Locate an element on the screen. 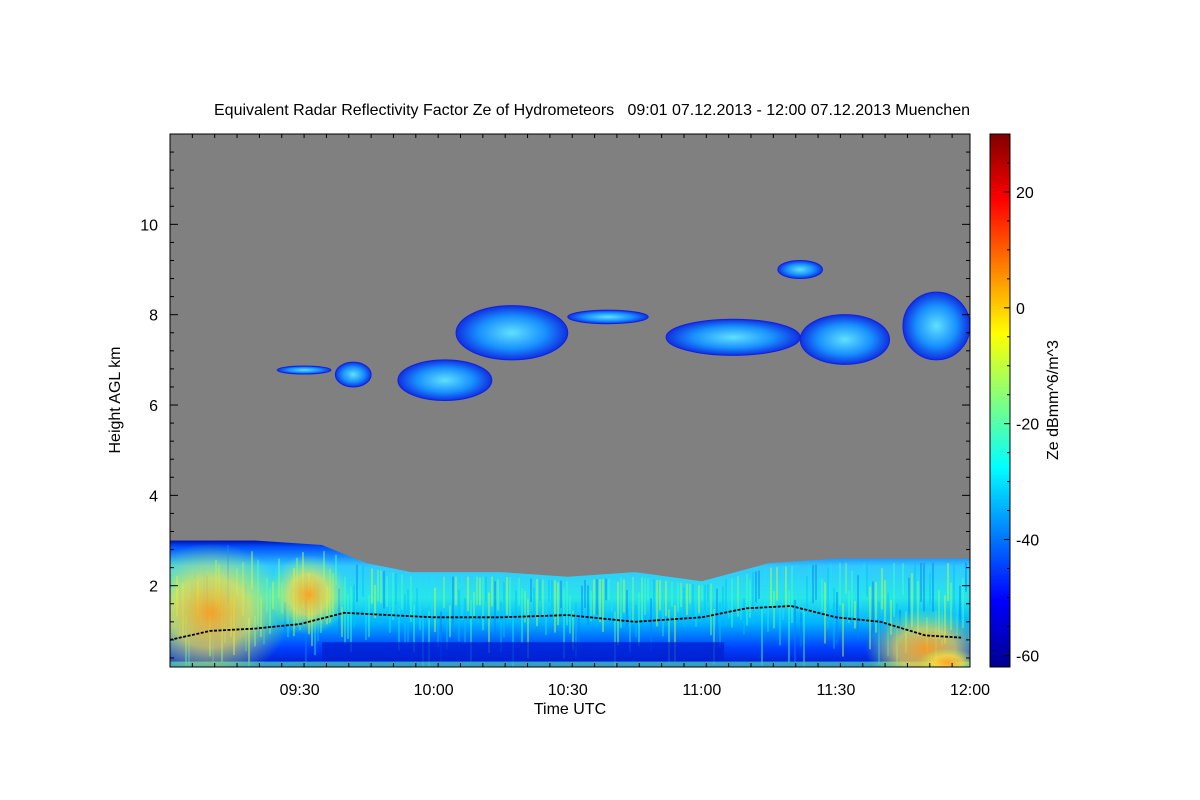  boundary-layer-echo is located at coordinates (570, 603).